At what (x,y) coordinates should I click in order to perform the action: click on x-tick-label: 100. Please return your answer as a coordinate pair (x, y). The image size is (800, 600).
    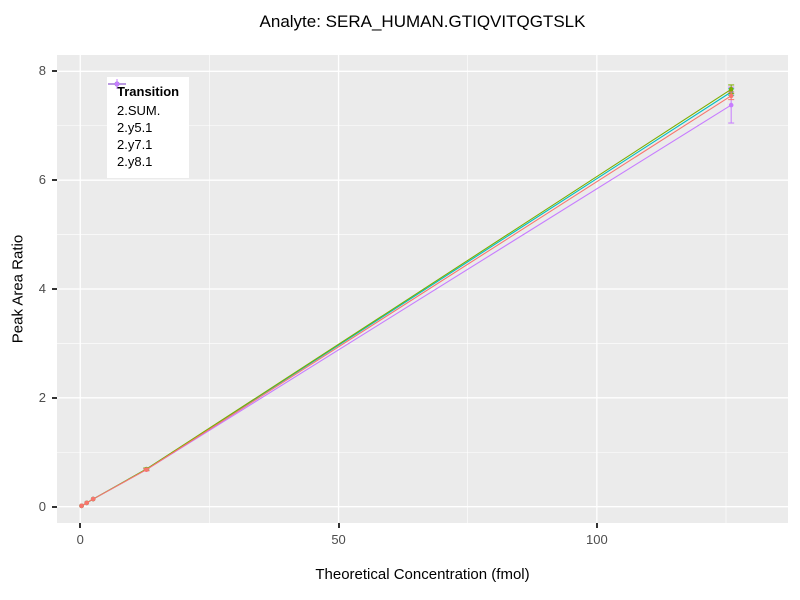
    Looking at the image, I should click on (596, 539).